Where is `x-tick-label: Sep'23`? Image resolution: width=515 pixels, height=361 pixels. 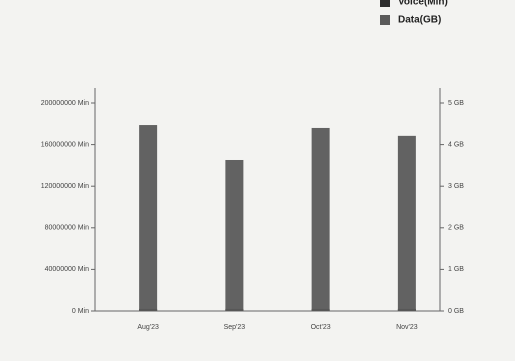 x-tick-label: Sep'23 is located at coordinates (235, 327).